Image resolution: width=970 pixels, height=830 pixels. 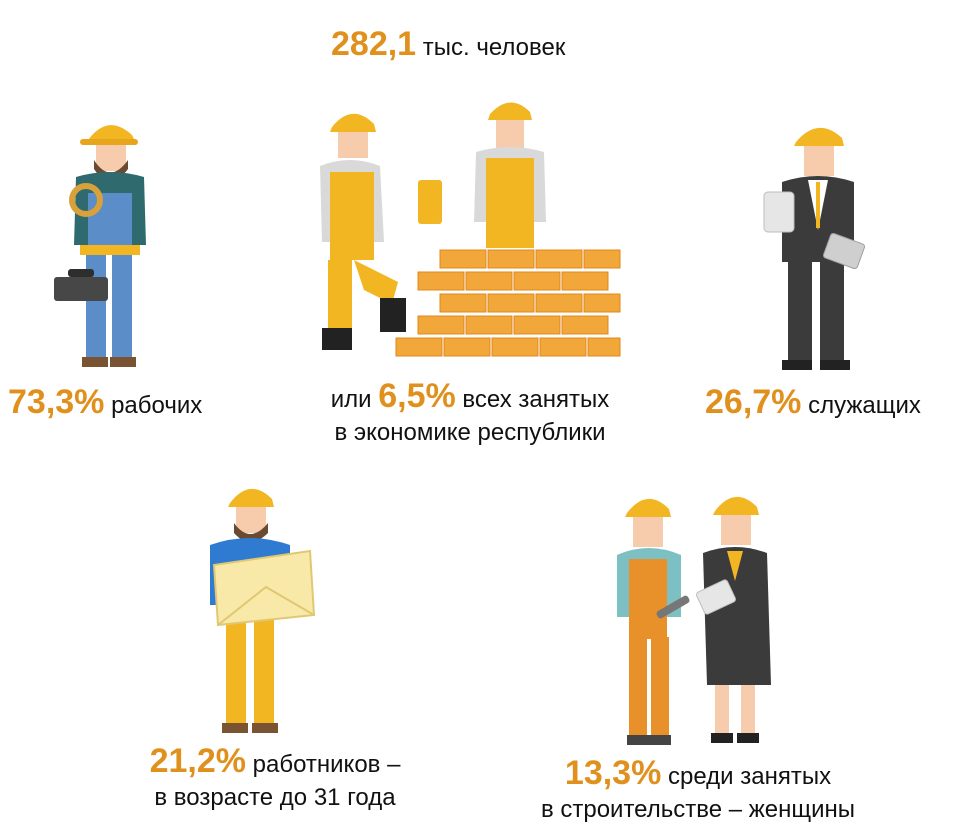 I want to click on stat-share-prefix: или, so click(x=351, y=399).